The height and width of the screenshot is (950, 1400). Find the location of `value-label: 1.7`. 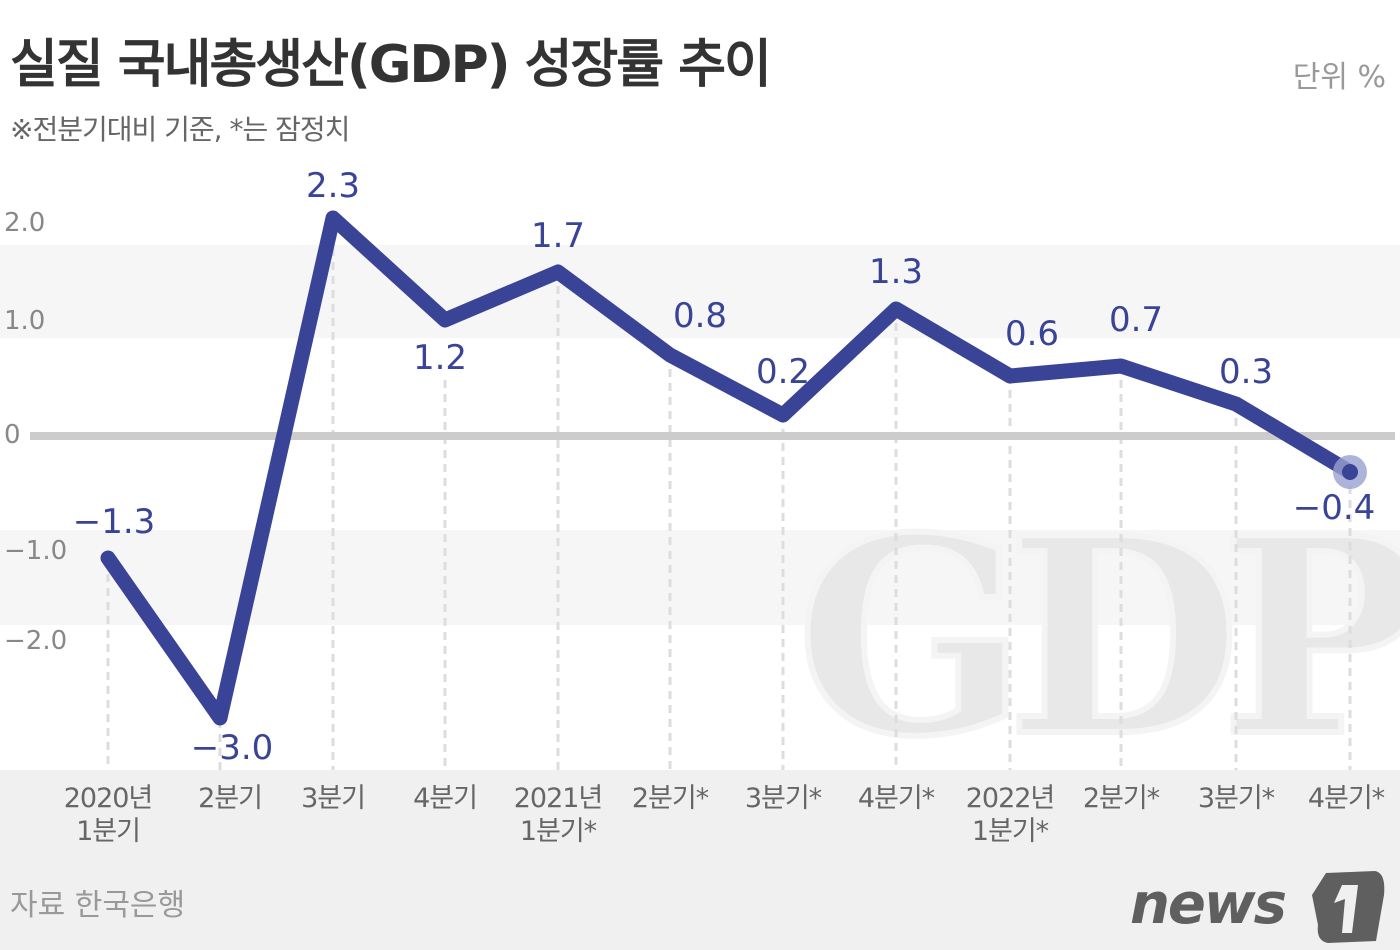

value-label: 1.7 is located at coordinates (558, 236).